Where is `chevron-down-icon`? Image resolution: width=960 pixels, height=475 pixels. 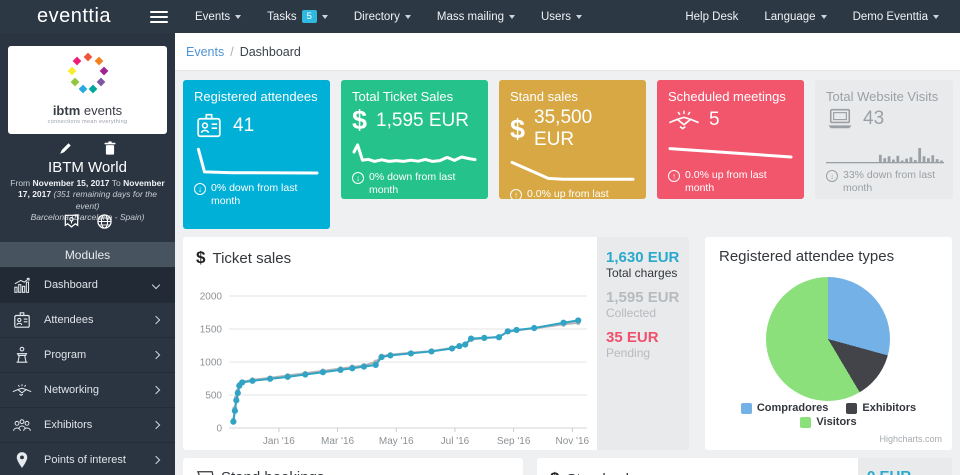 chevron-down-icon is located at coordinates (156, 285).